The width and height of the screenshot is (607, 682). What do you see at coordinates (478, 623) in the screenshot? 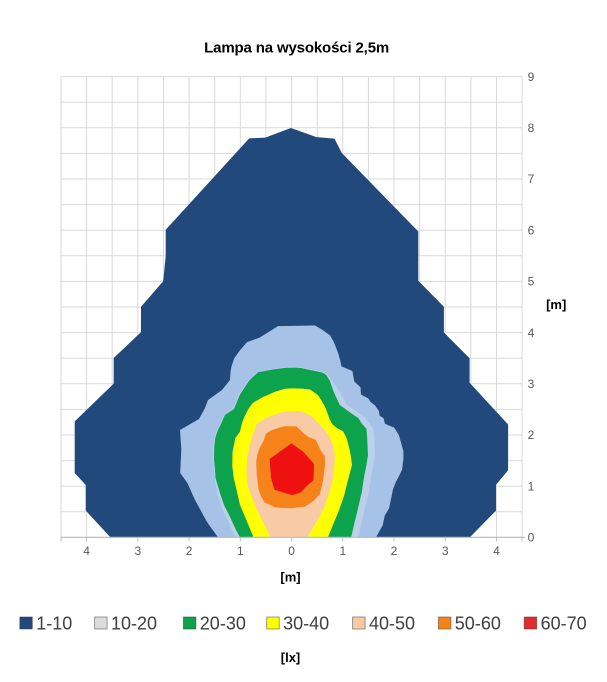
I see `svg-text: 50-60` at bounding box center [478, 623].